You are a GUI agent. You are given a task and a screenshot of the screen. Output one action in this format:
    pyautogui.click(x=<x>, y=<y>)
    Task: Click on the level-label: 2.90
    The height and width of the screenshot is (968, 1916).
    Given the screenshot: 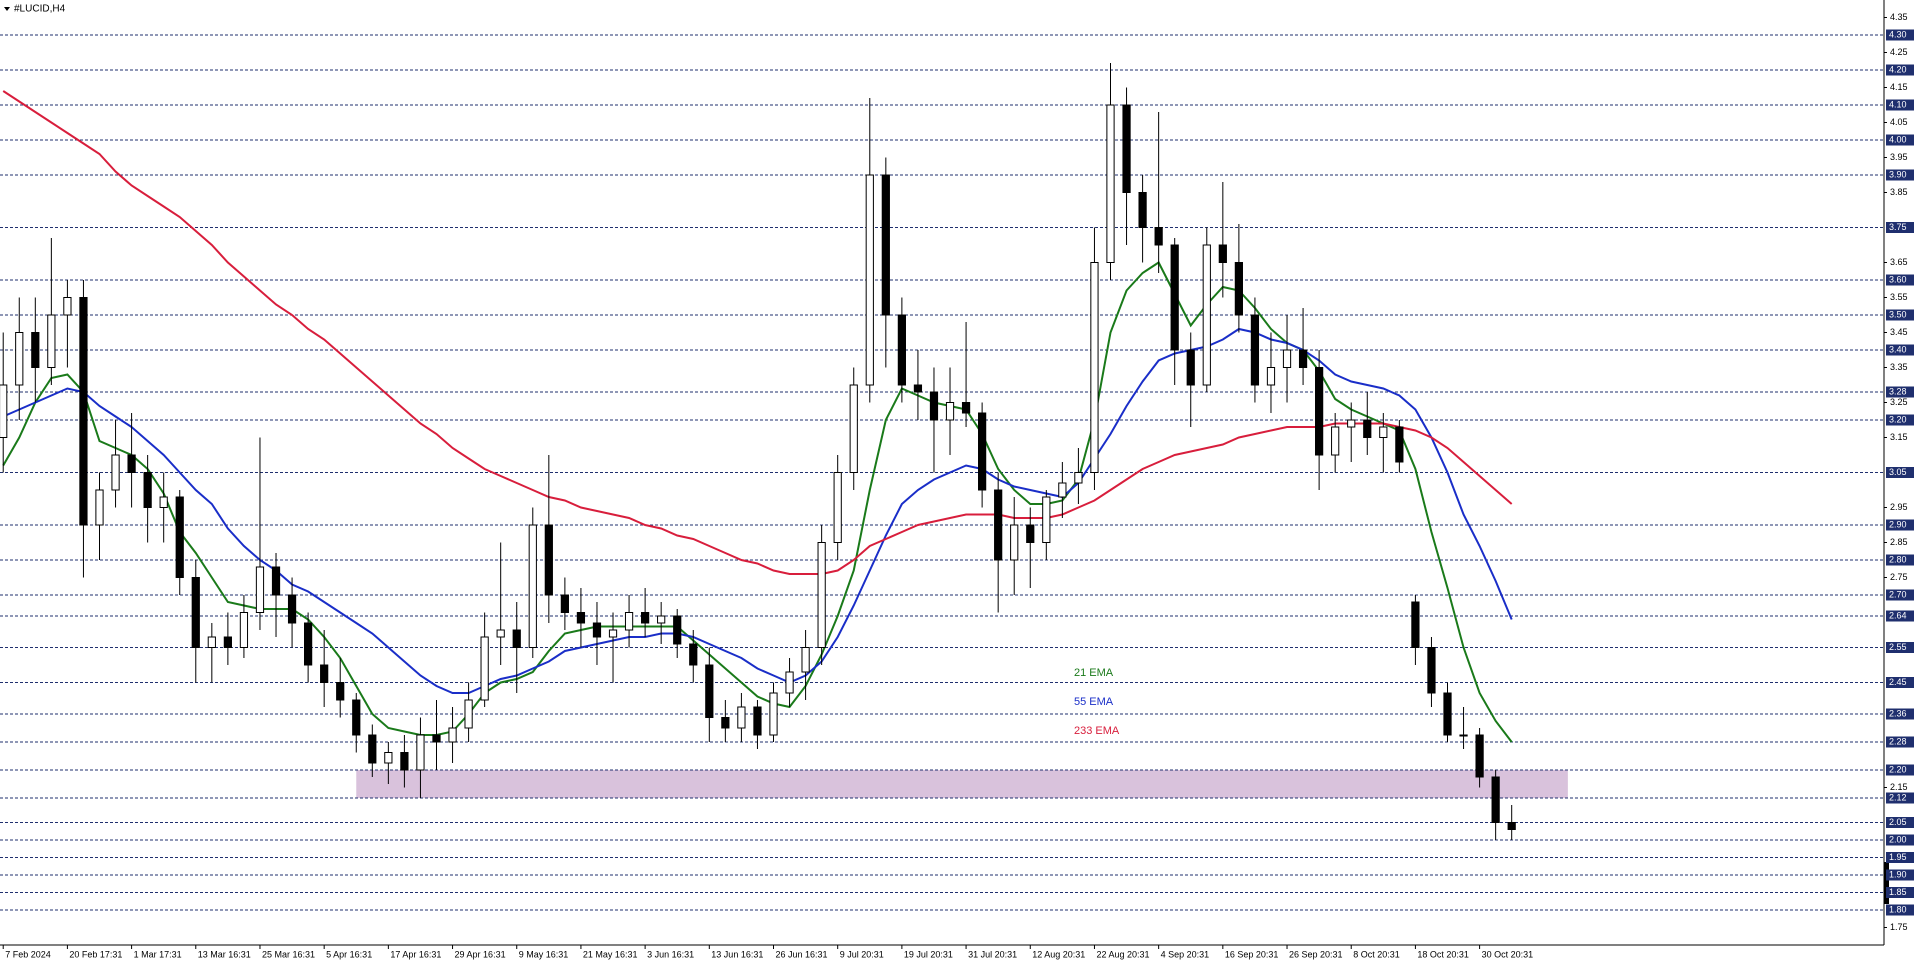 What is the action you would take?
    pyautogui.click(x=1898, y=524)
    